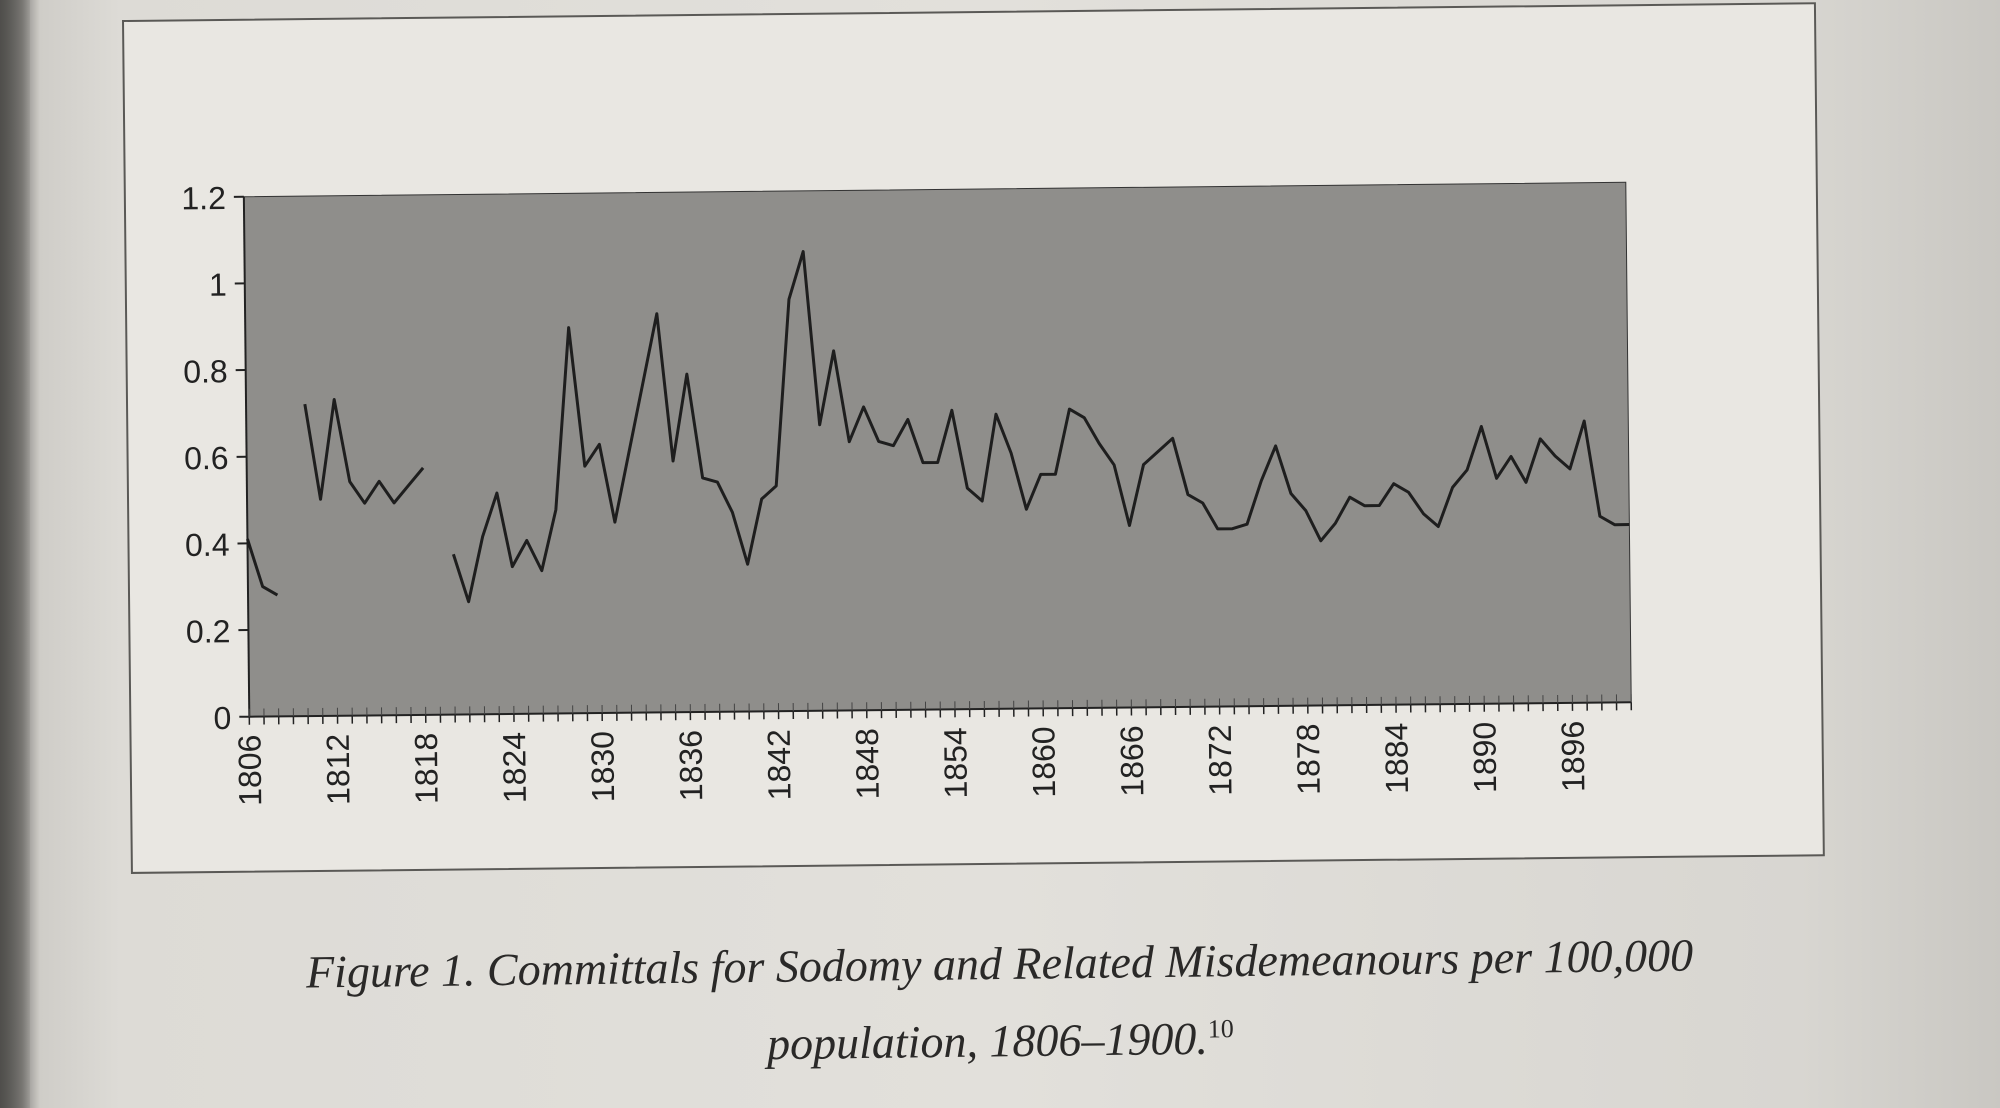  What do you see at coordinates (1132, 761) in the screenshot?
I see `x-tick-label: 1866` at bounding box center [1132, 761].